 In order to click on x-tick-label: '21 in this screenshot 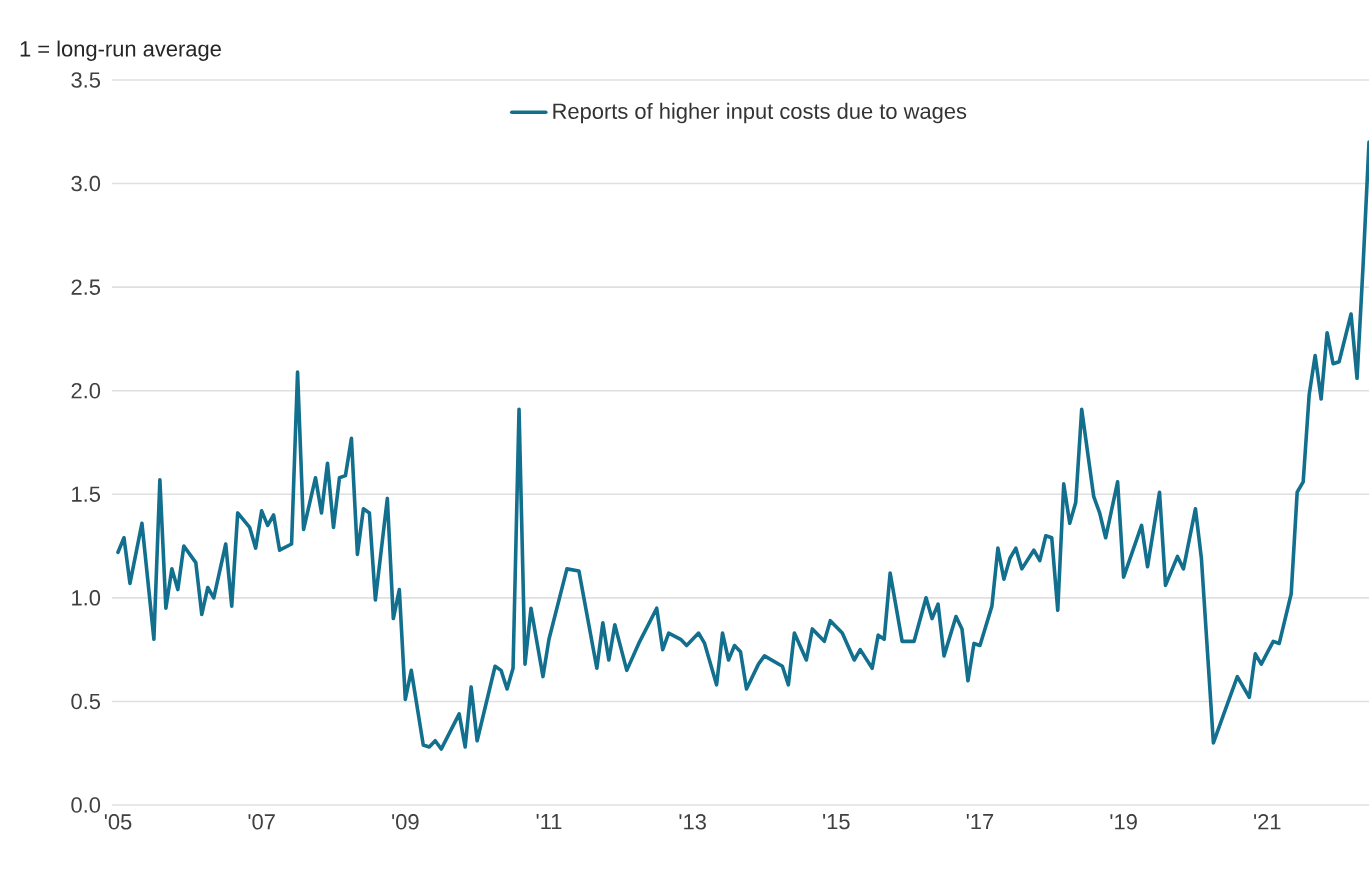, I will do `click(1267, 822)`.